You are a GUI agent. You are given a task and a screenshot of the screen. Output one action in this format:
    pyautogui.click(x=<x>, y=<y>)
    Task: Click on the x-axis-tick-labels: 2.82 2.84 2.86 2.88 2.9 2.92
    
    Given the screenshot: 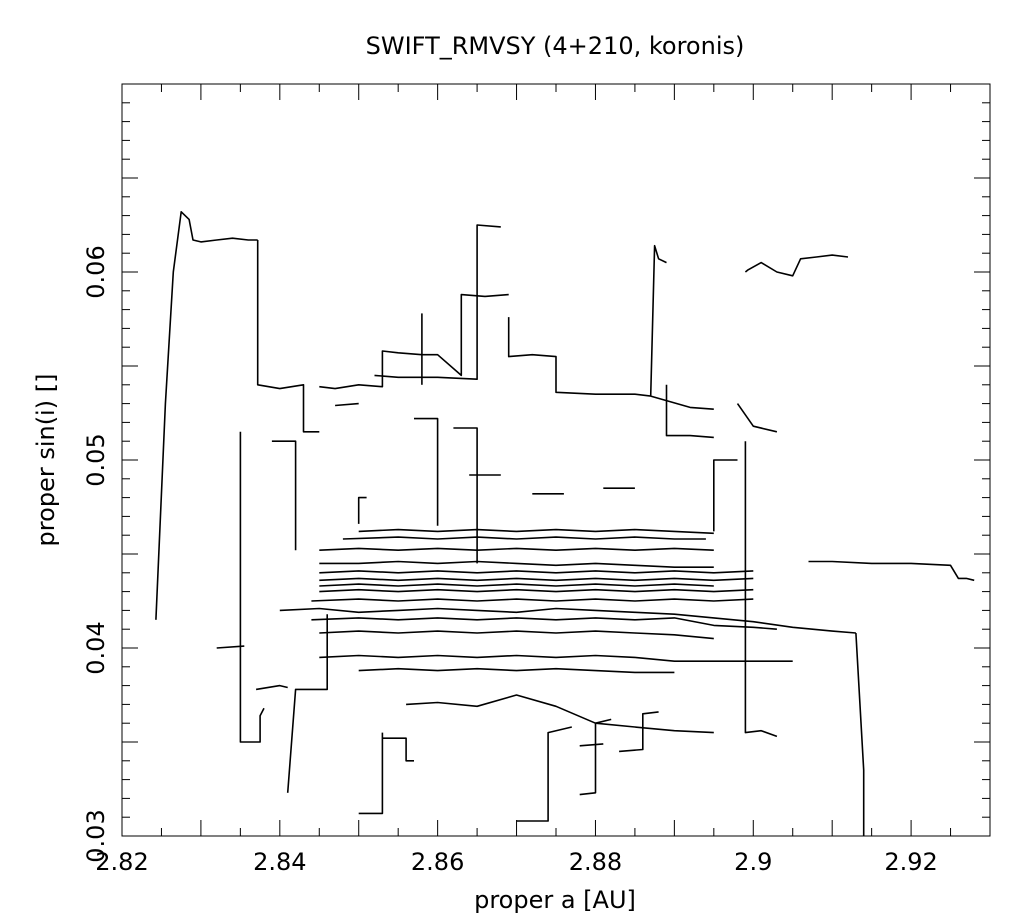 What is the action you would take?
    pyautogui.click(x=516, y=862)
    